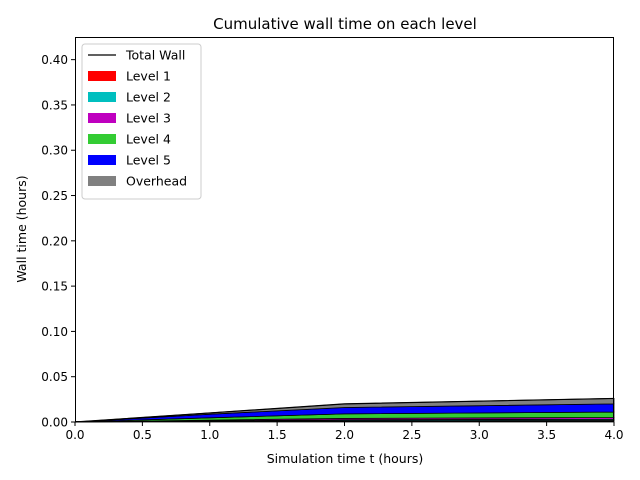 Image resolution: width=640 pixels, height=480 pixels. I want to click on legend-swatch-overhead, so click(102, 181).